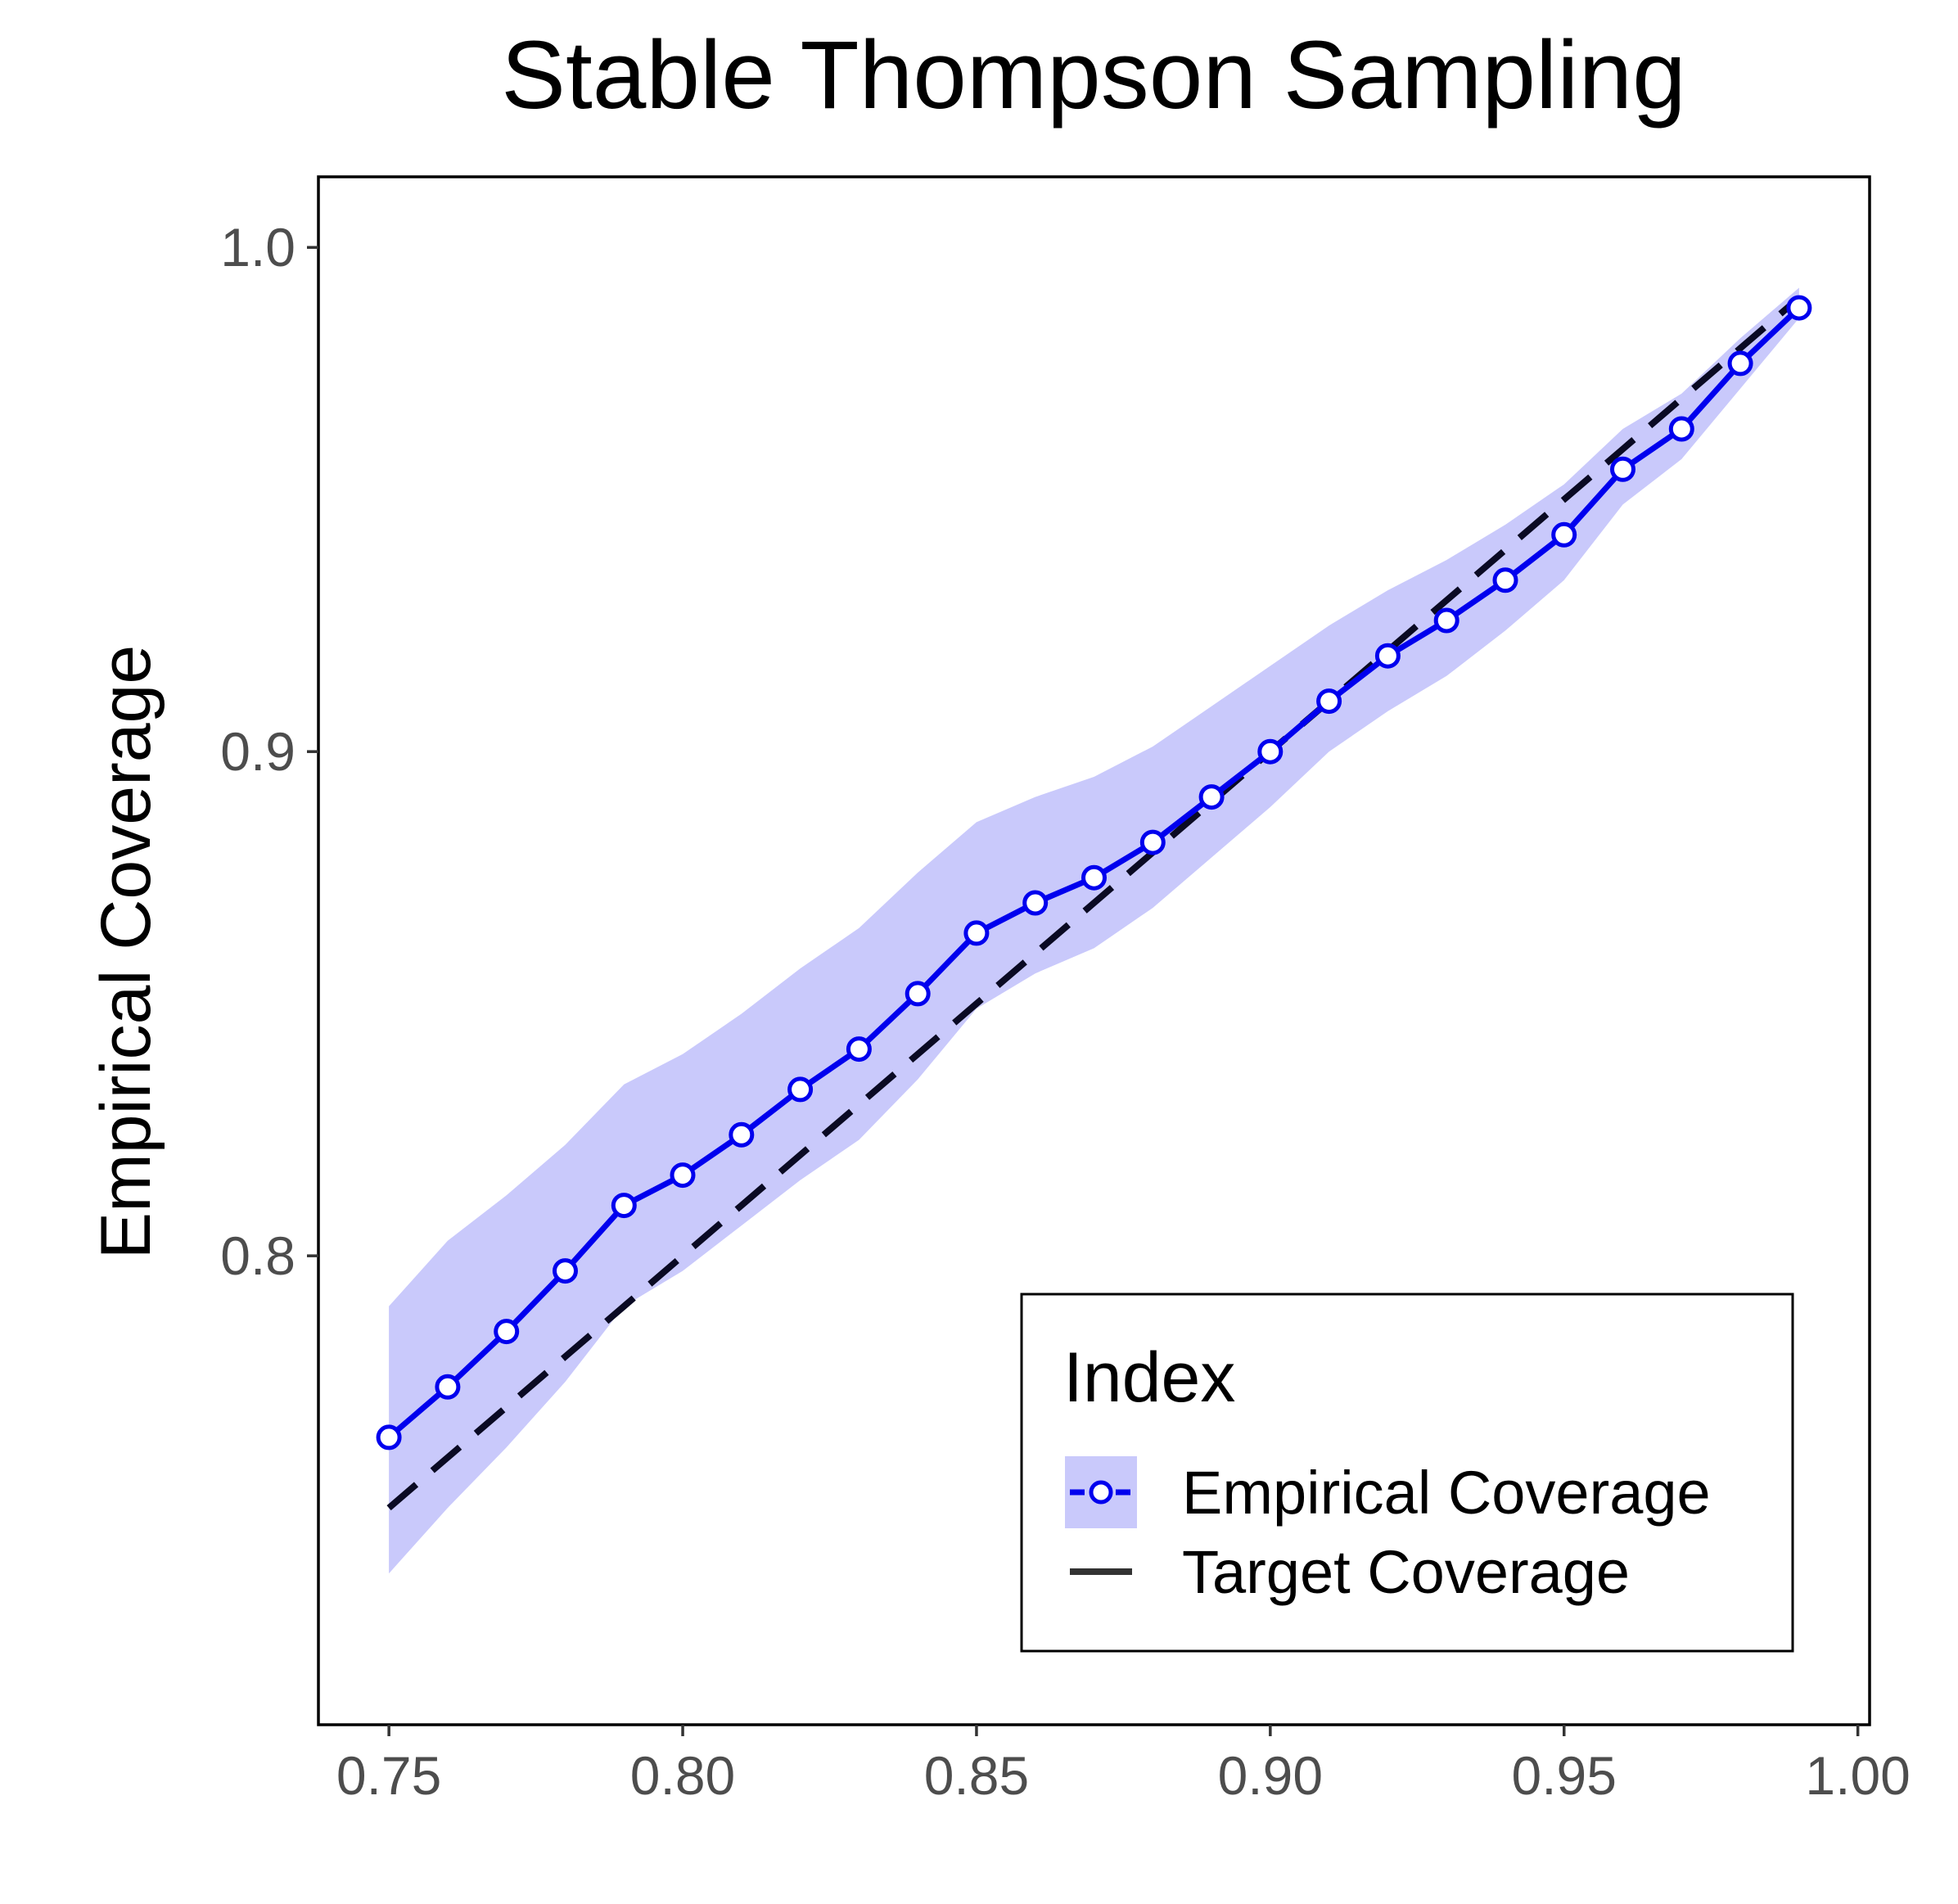 The image size is (1958, 1904). I want to click on y-tick-label: 0.9, so click(258, 751).